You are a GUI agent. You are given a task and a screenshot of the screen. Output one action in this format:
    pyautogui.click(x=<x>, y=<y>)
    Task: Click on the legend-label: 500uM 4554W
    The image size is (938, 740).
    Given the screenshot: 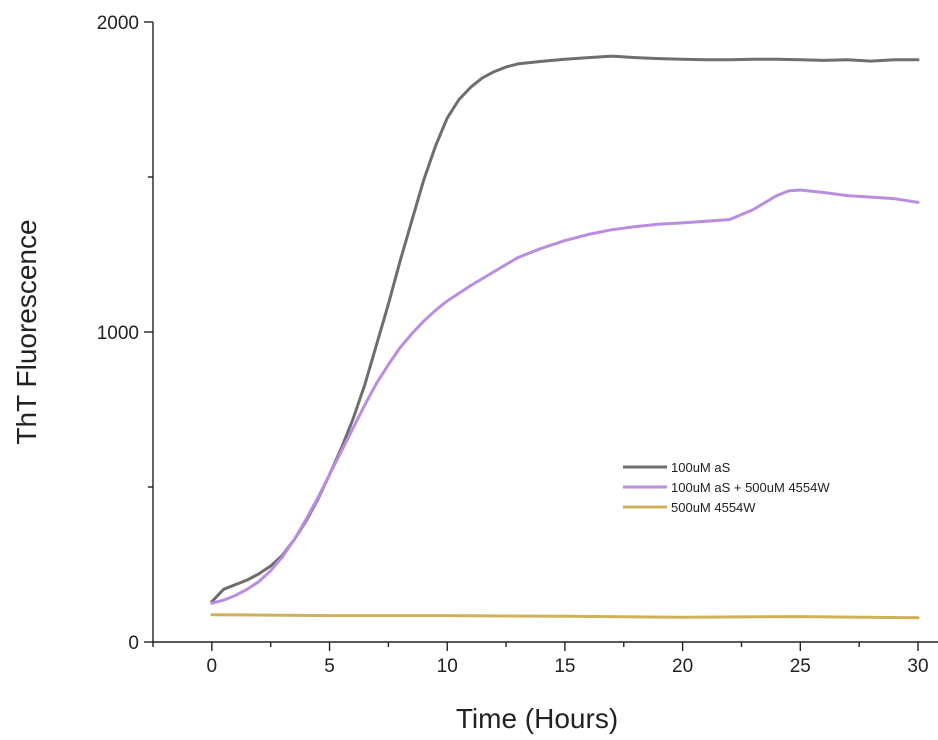 What is the action you would take?
    pyautogui.click(x=713, y=507)
    